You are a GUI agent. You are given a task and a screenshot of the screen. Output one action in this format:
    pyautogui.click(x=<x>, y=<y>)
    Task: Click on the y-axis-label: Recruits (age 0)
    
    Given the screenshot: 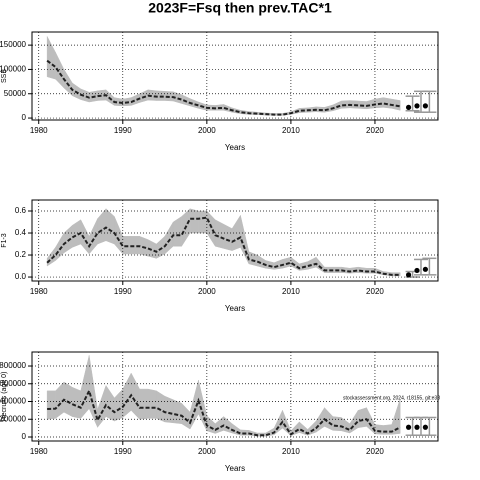 What is the action you would take?
    pyautogui.click(x=4, y=397)
    